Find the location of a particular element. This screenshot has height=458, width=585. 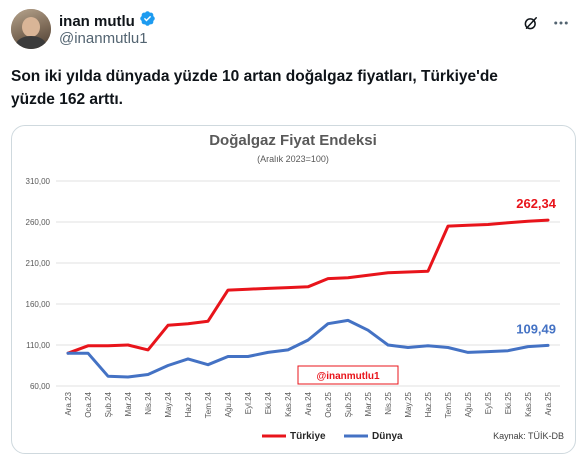

y-tick-label: 260,00 is located at coordinates (38, 222).